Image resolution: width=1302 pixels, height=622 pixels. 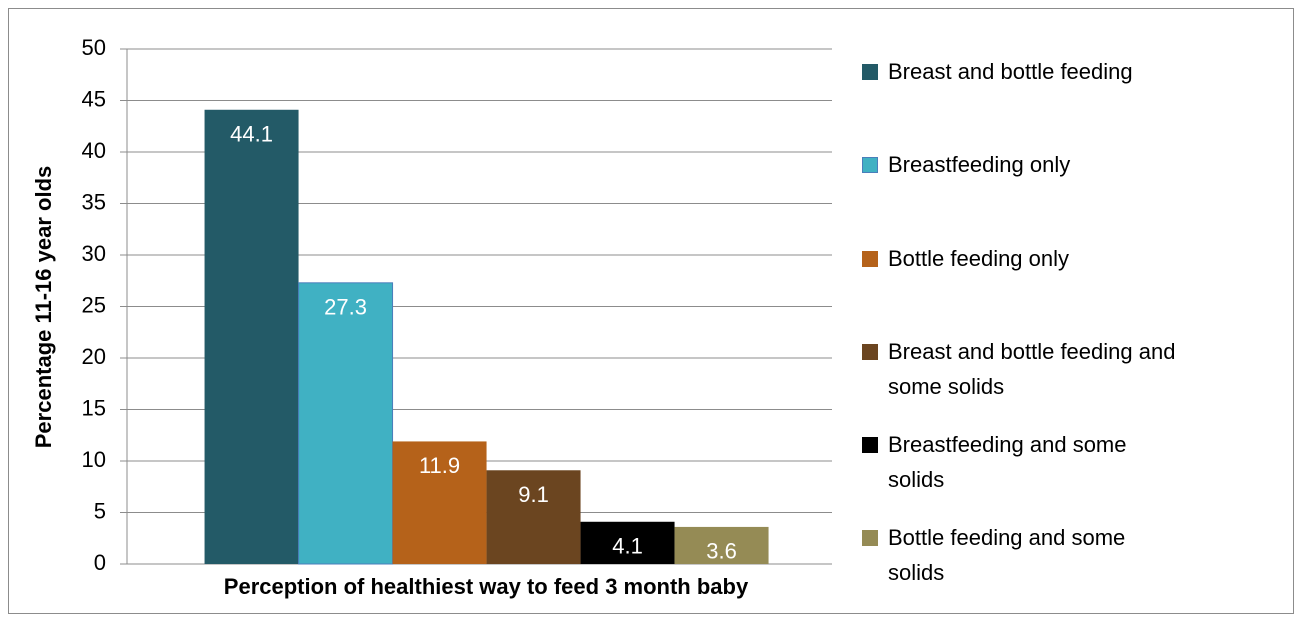 What do you see at coordinates (94, 98) in the screenshot?
I see `y-tick-label: 45` at bounding box center [94, 98].